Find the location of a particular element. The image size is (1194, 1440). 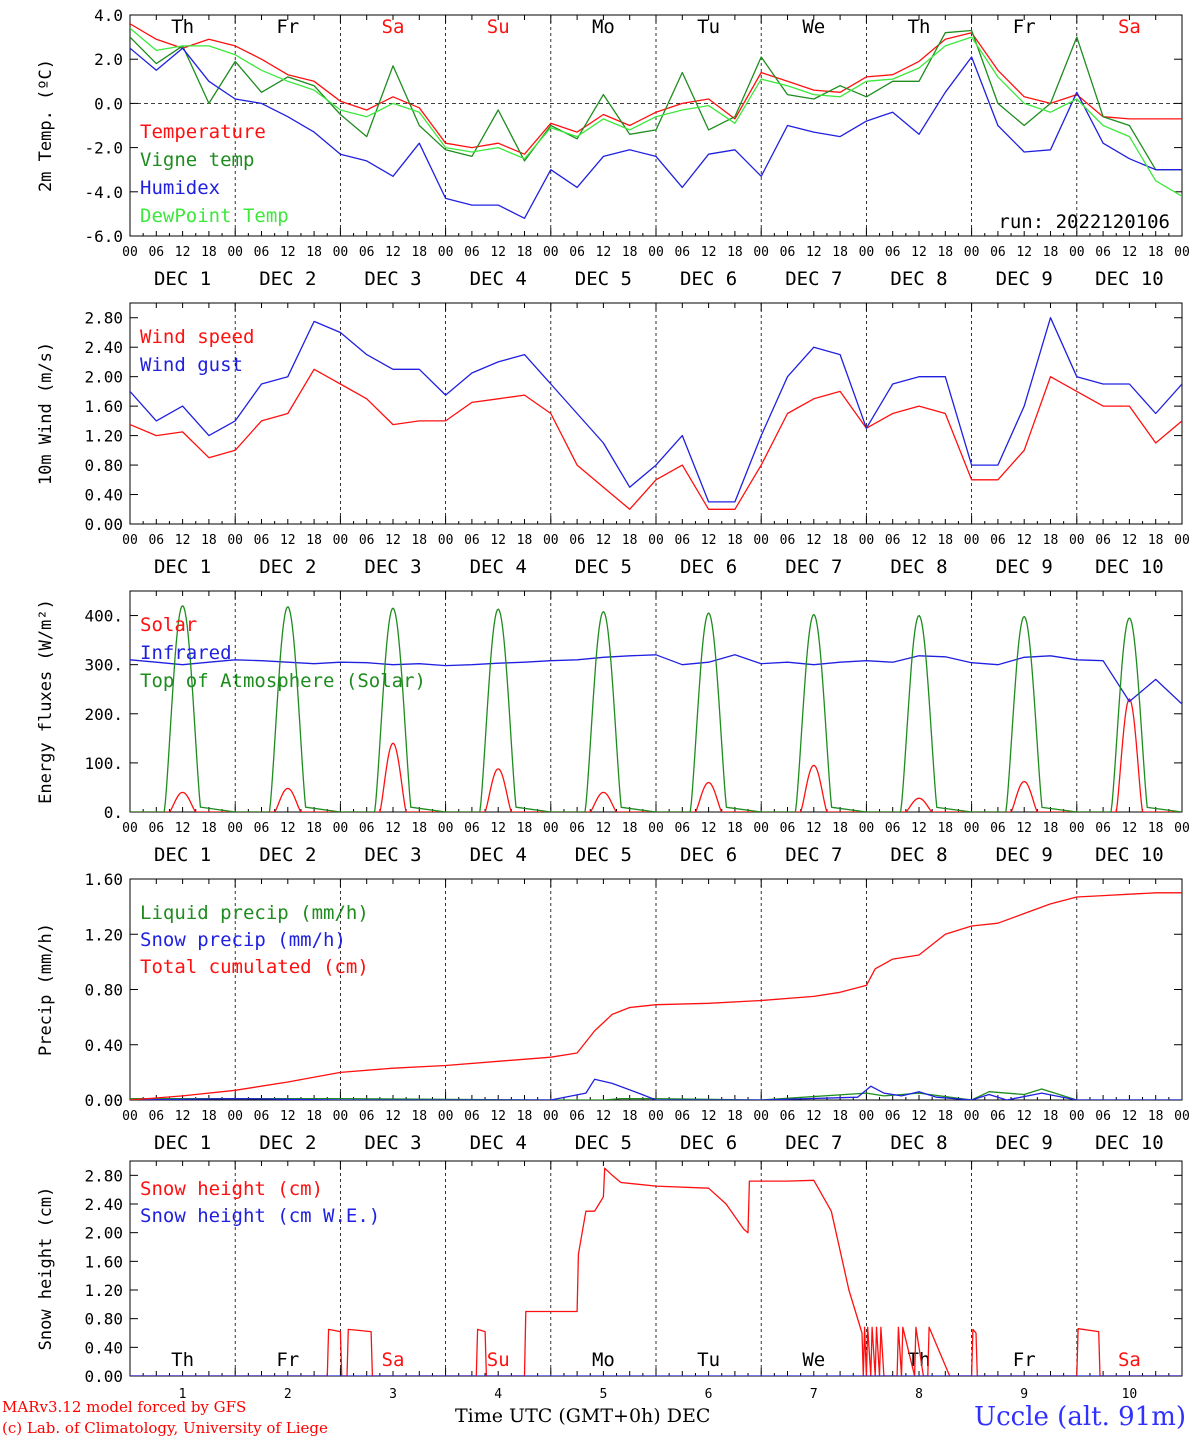

date-label: DEC 3 is located at coordinates (392, 1143).